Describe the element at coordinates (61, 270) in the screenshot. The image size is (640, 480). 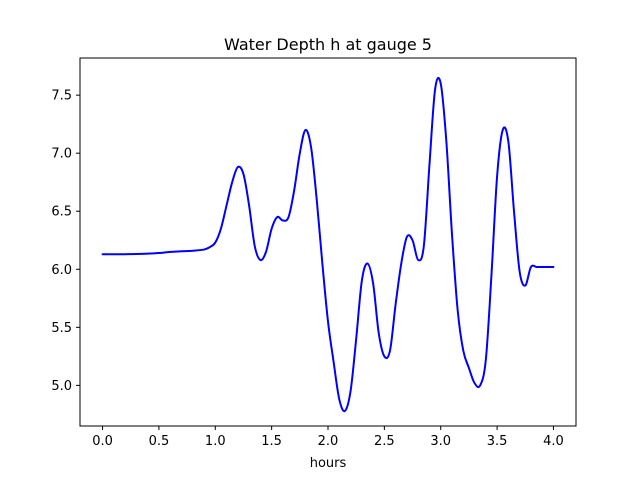
I see `y-tick-label: 6.0` at that location.